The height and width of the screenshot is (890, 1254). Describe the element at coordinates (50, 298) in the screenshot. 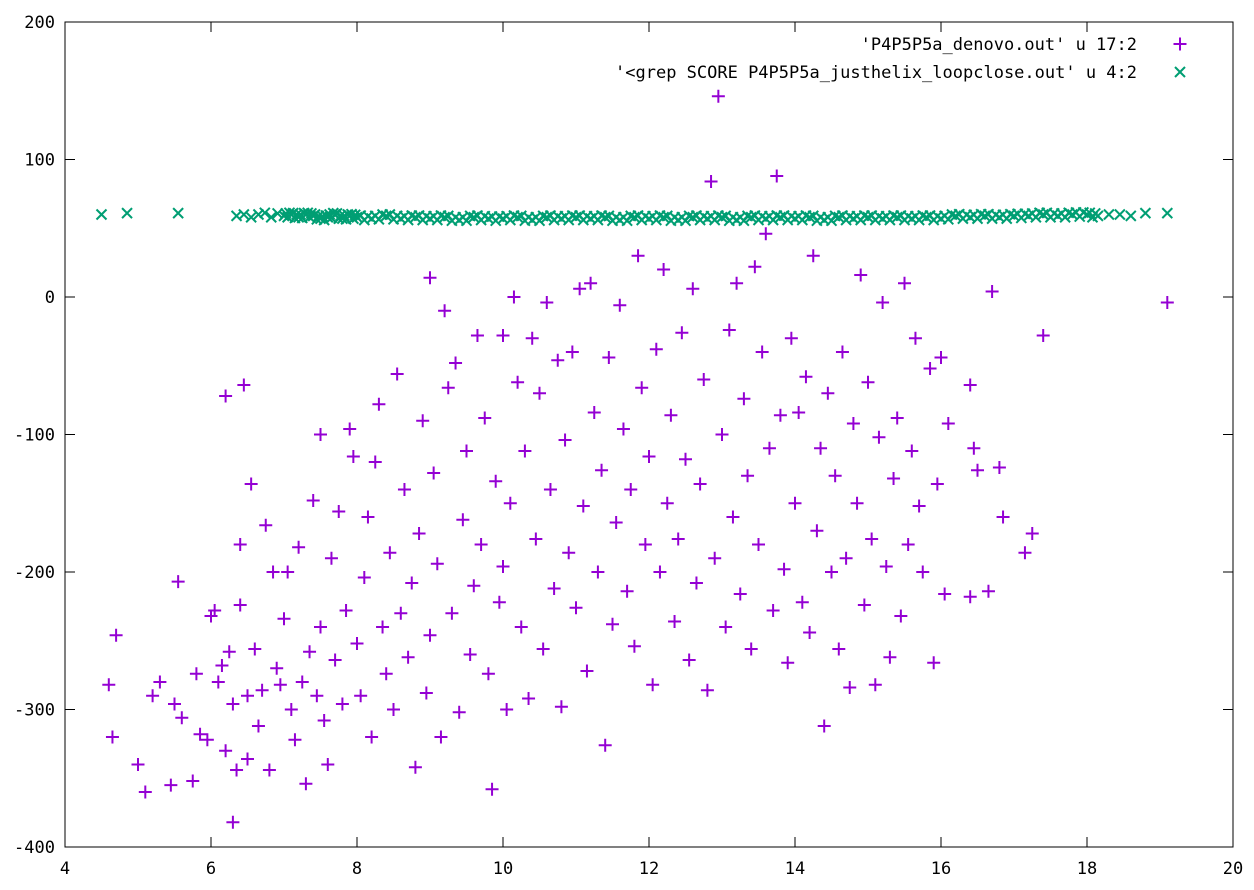

I see `y-tick-label: 0` at that location.